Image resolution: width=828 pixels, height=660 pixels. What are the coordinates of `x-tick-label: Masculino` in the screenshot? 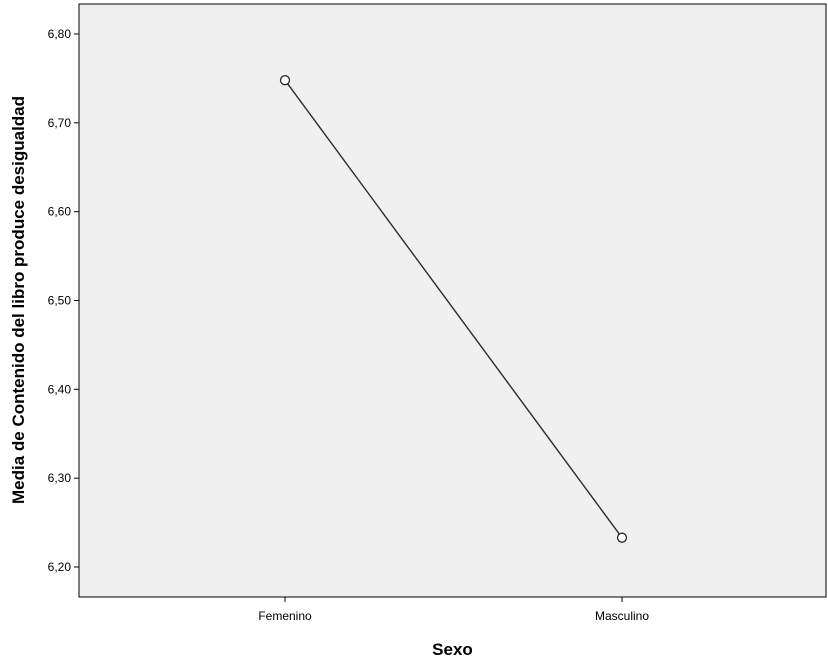 It's located at (622, 616).